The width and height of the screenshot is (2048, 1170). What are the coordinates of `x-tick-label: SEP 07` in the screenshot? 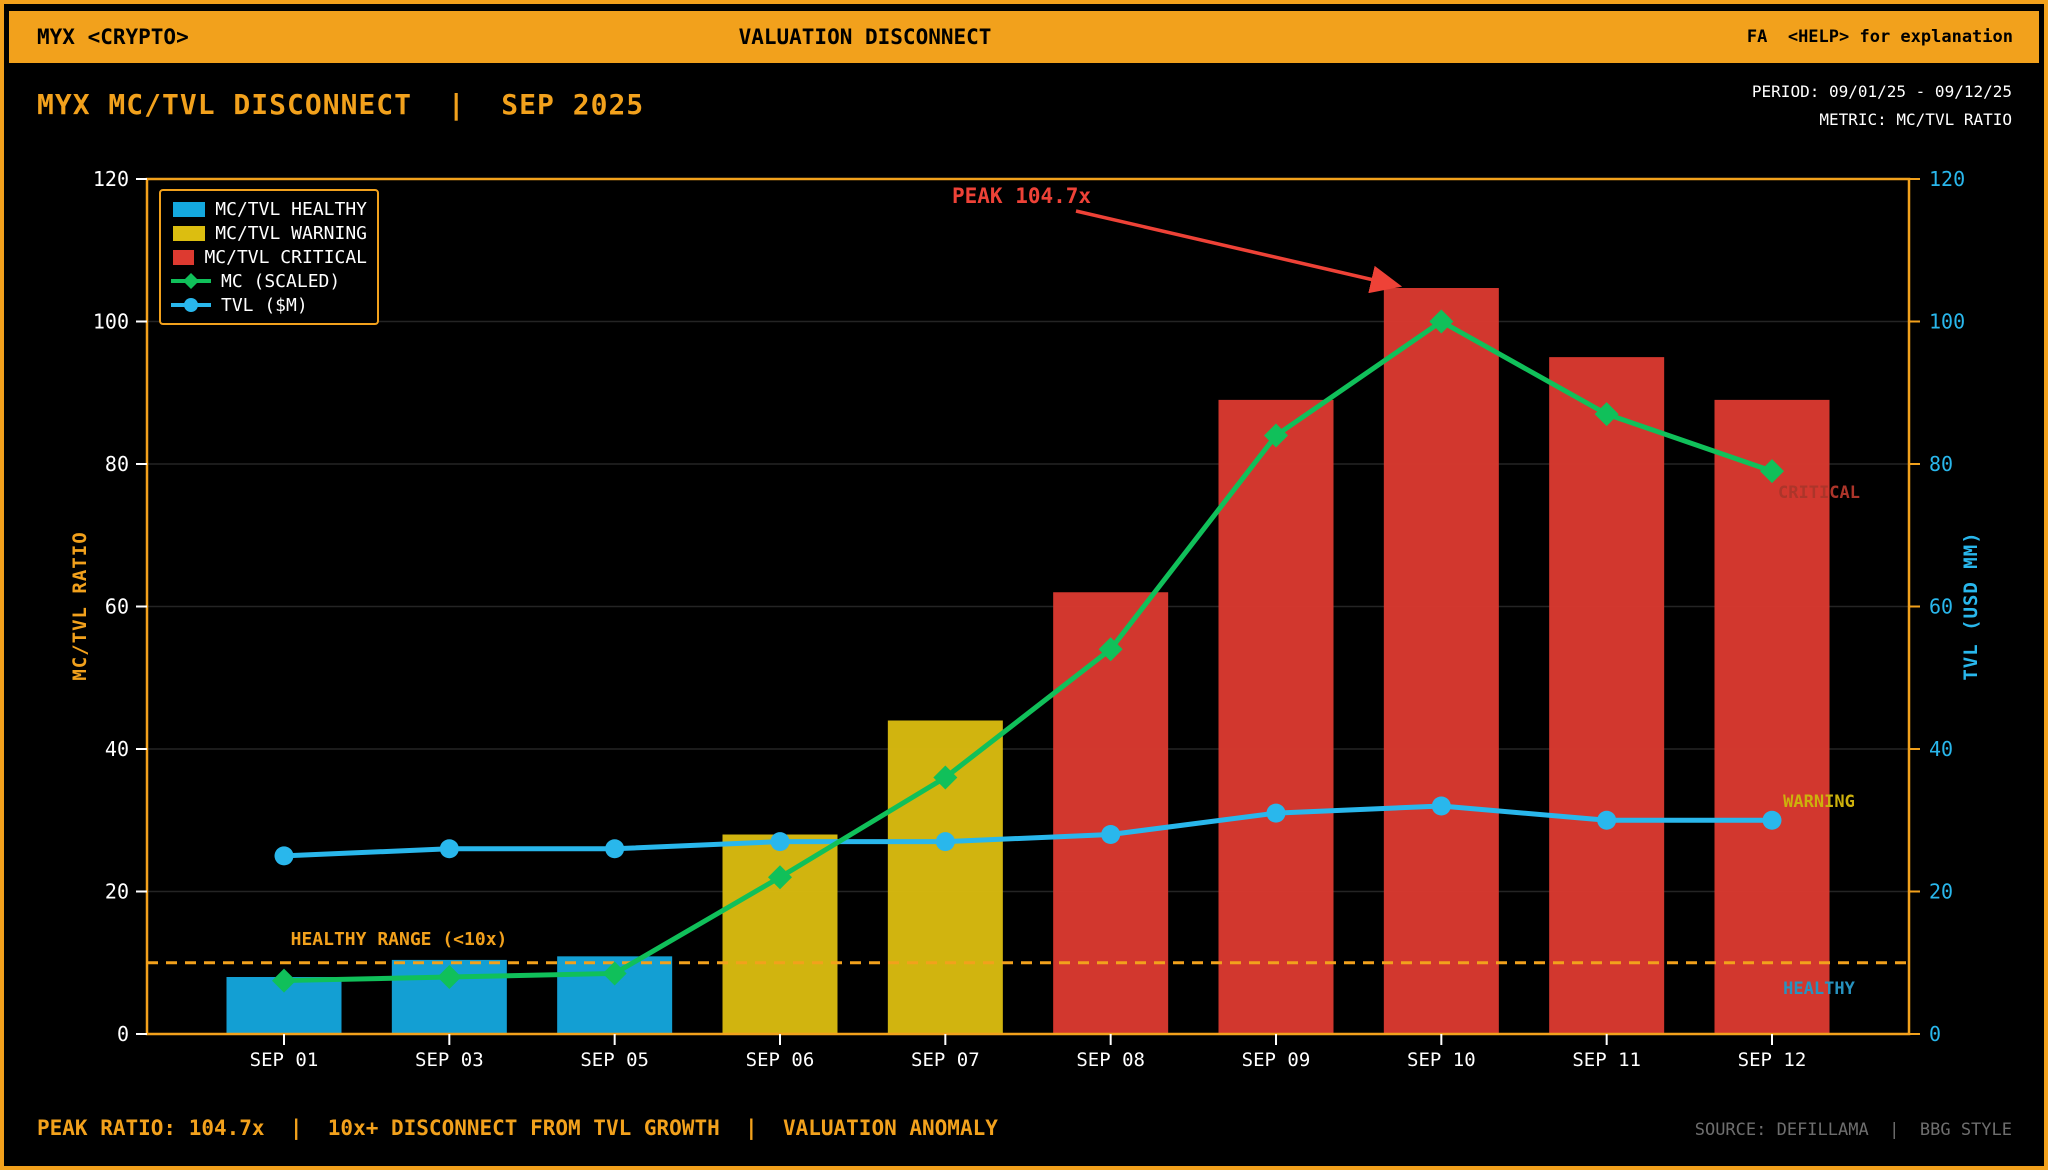 It's located at (945, 1060).